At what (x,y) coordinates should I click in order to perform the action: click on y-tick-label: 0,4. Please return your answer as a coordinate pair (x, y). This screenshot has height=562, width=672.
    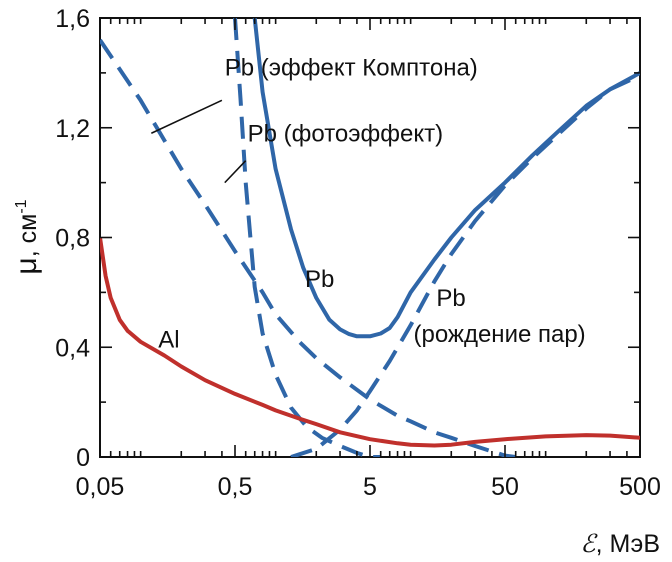
    Looking at the image, I should click on (72, 348).